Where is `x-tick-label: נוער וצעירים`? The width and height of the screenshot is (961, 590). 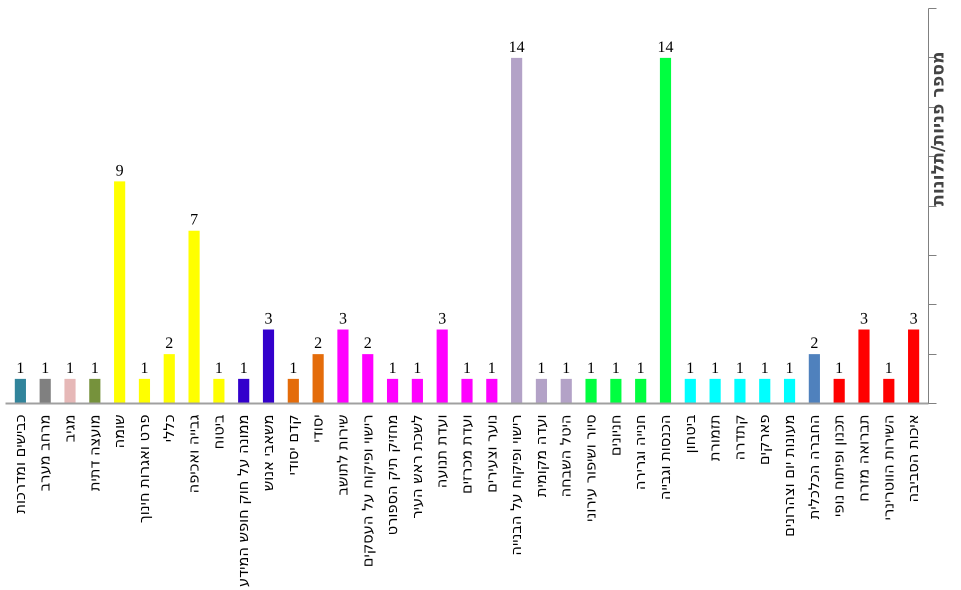
x-tick-label: נוער וצעירים is located at coordinates (491, 453).